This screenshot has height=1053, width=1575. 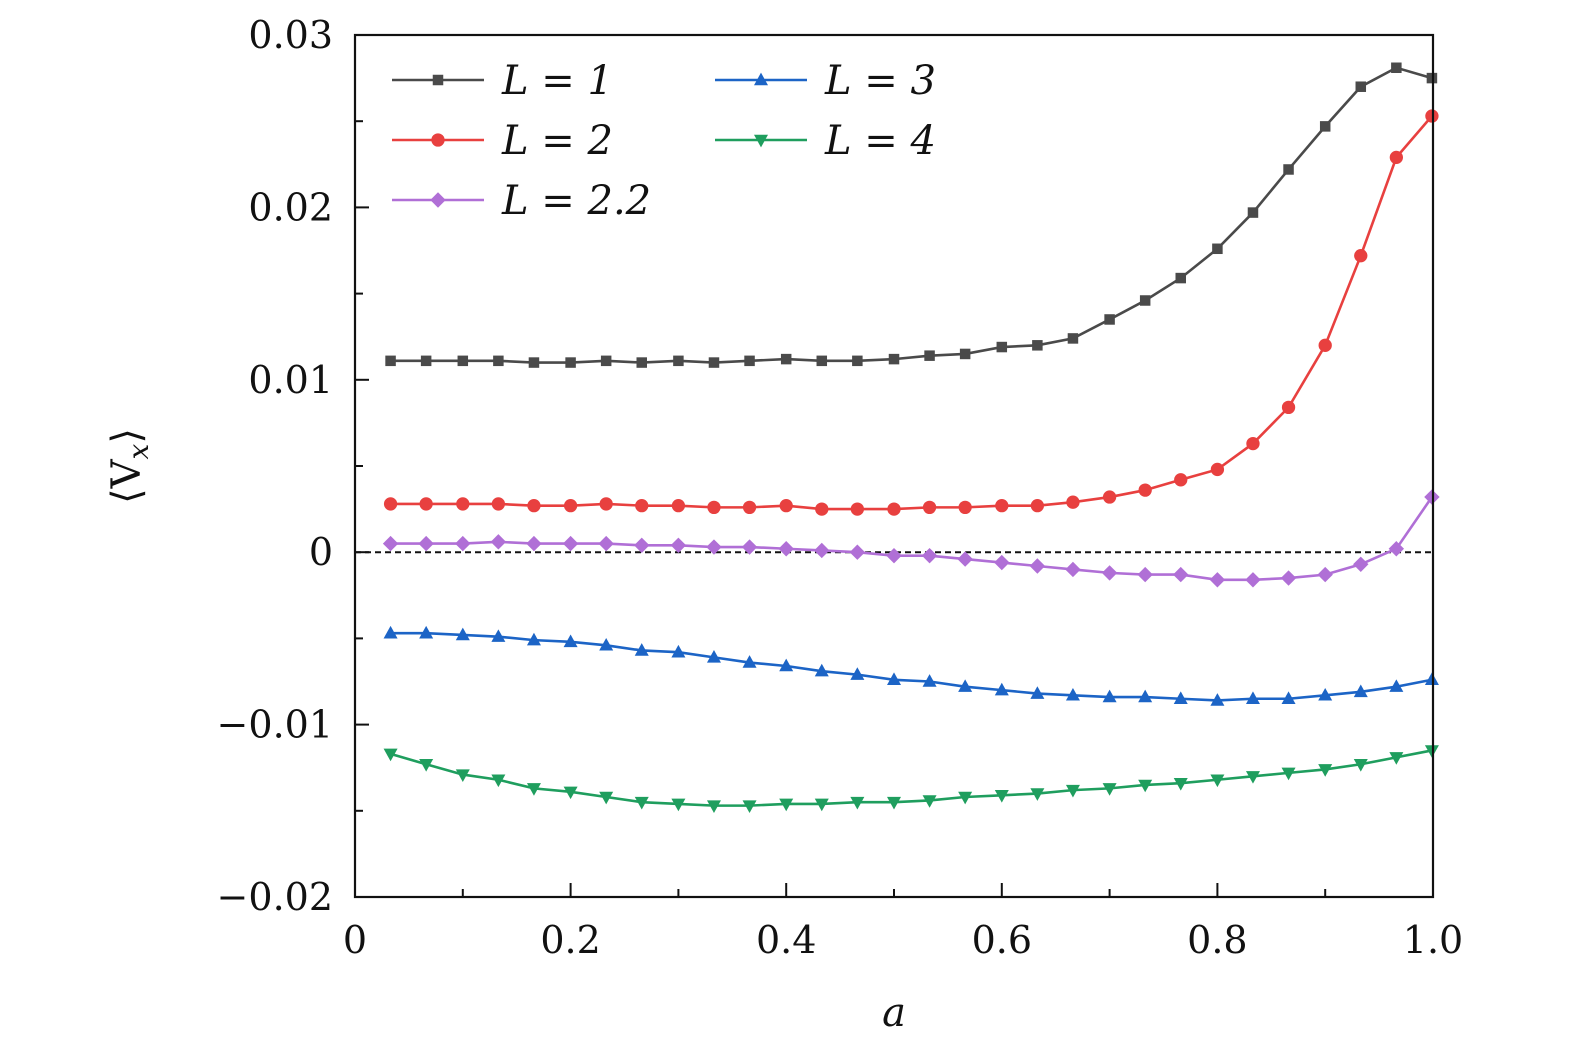 I want to click on legend-label: L = 2.2, so click(x=576, y=201).